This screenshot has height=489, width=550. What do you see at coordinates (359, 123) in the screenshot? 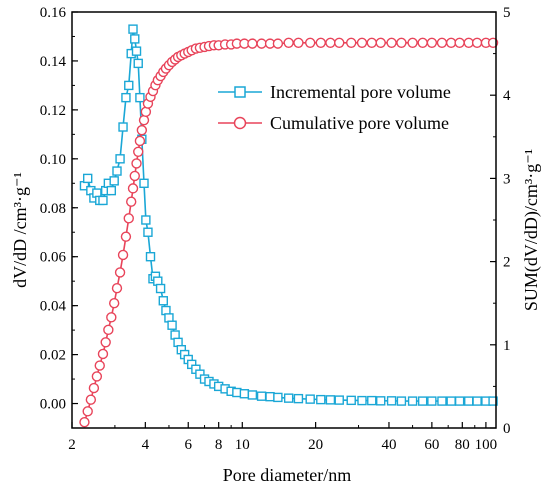
I see `legend-label: Cumulative pore volume` at bounding box center [359, 123].